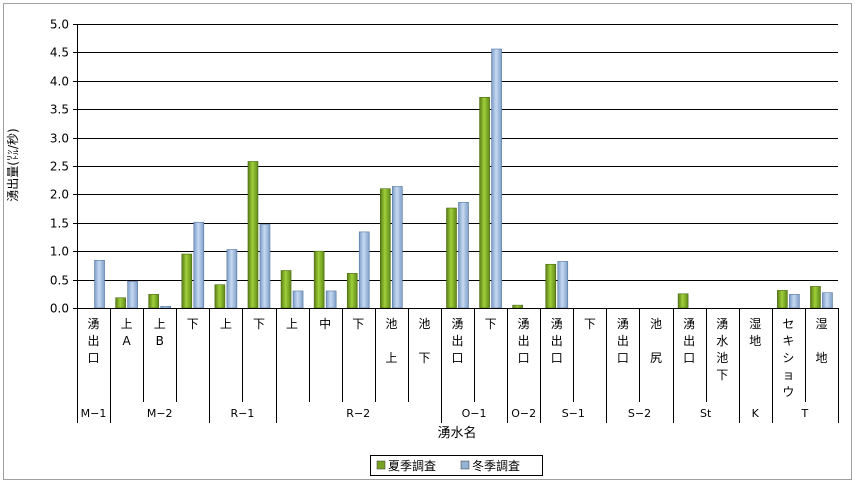 Image resolution: width=855 pixels, height=483 pixels. I want to click on y-axis-label: 湧出量(㍑/秒), so click(13, 164).